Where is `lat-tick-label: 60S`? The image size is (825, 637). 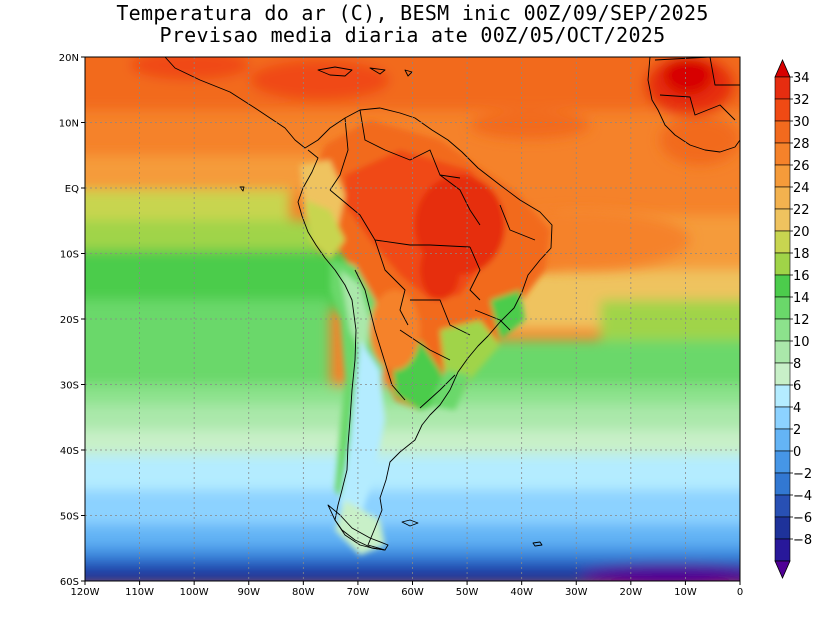
lat-tick-label: 60S is located at coordinates (69, 582).